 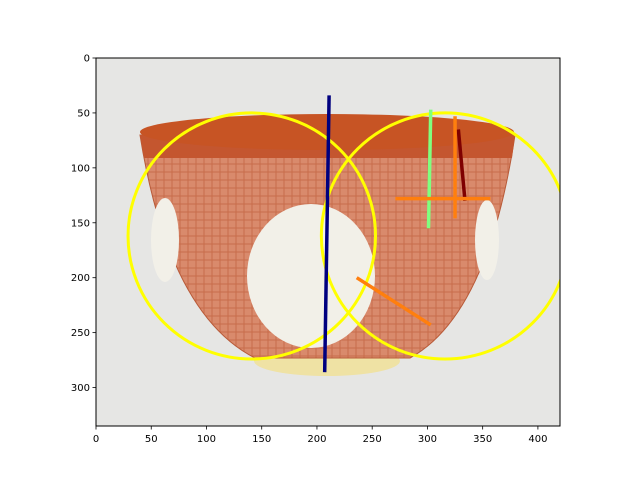 What do you see at coordinates (87, 59) in the screenshot?
I see `y-tick-label: 0` at bounding box center [87, 59].